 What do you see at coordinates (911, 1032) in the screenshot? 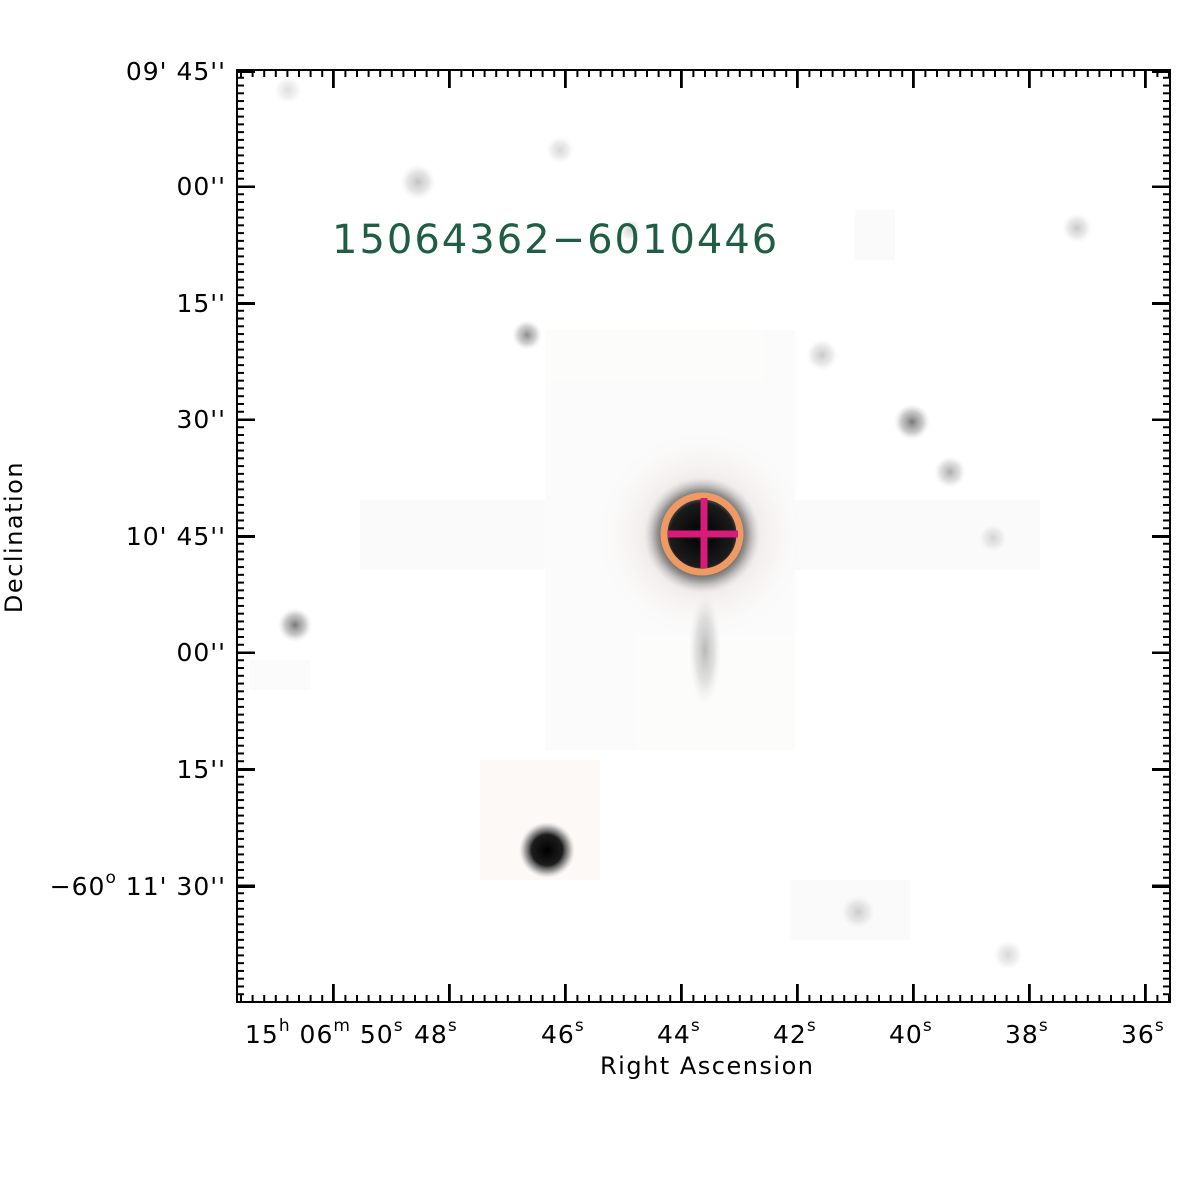
I see `x-tick-label: 40s` at bounding box center [911, 1032].